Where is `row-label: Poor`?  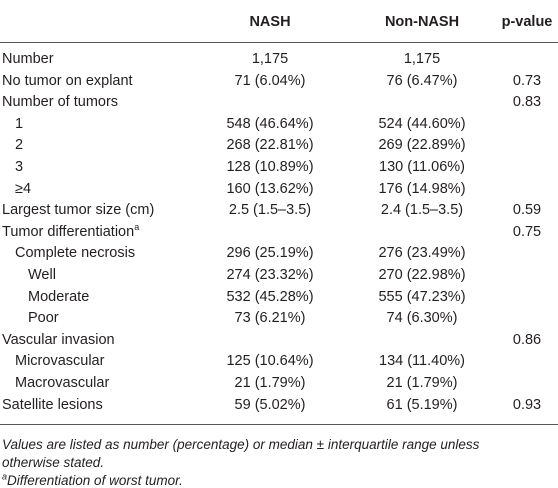
row-label: Poor is located at coordinates (43, 318).